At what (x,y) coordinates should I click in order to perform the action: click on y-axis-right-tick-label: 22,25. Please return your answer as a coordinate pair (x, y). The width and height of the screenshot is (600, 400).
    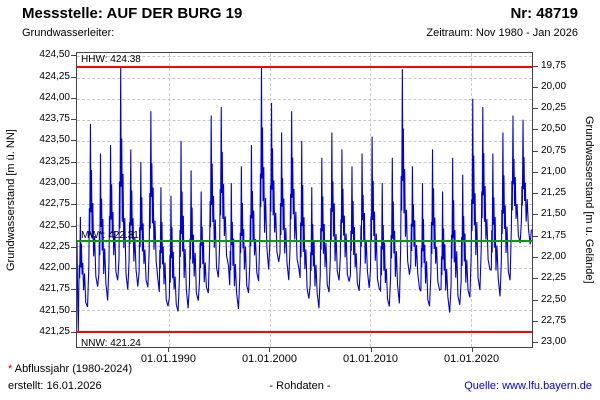
    Looking at the image, I should click on (554, 278).